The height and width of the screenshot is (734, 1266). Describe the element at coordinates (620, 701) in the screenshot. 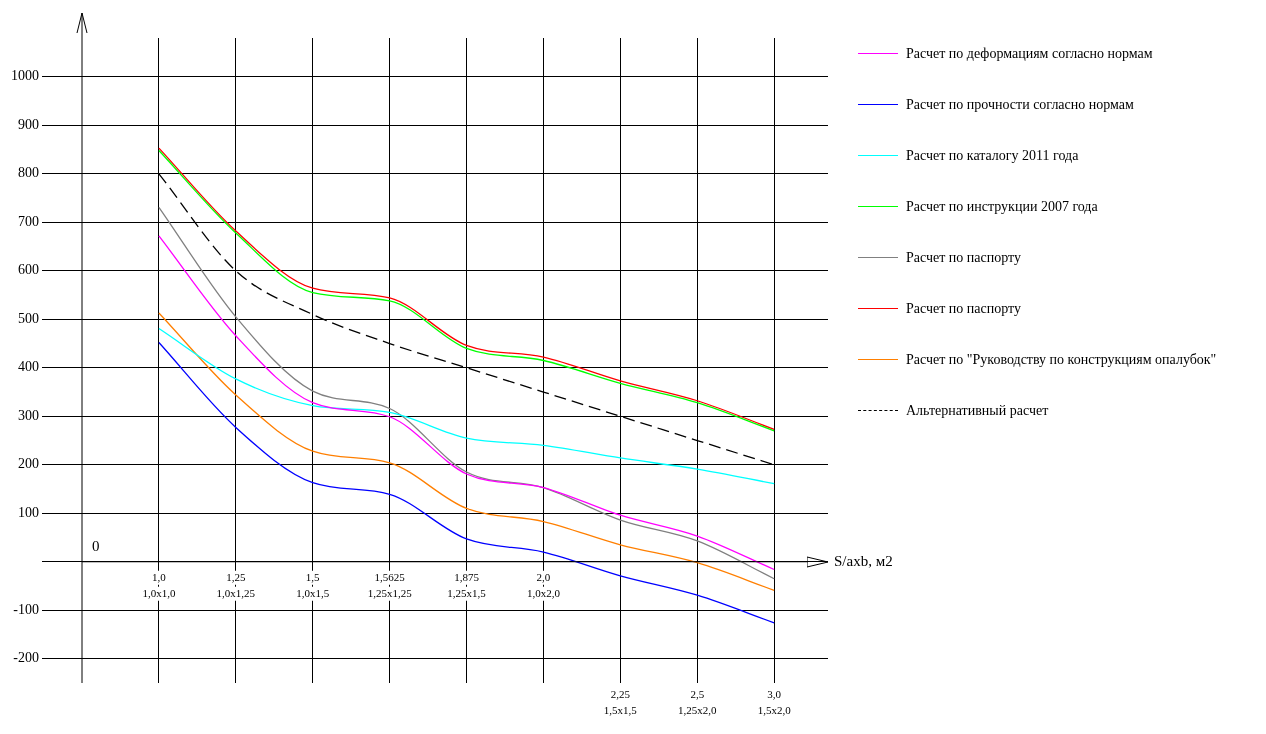

I see `x-tick-label: 2,25 1,5x1,5` at that location.